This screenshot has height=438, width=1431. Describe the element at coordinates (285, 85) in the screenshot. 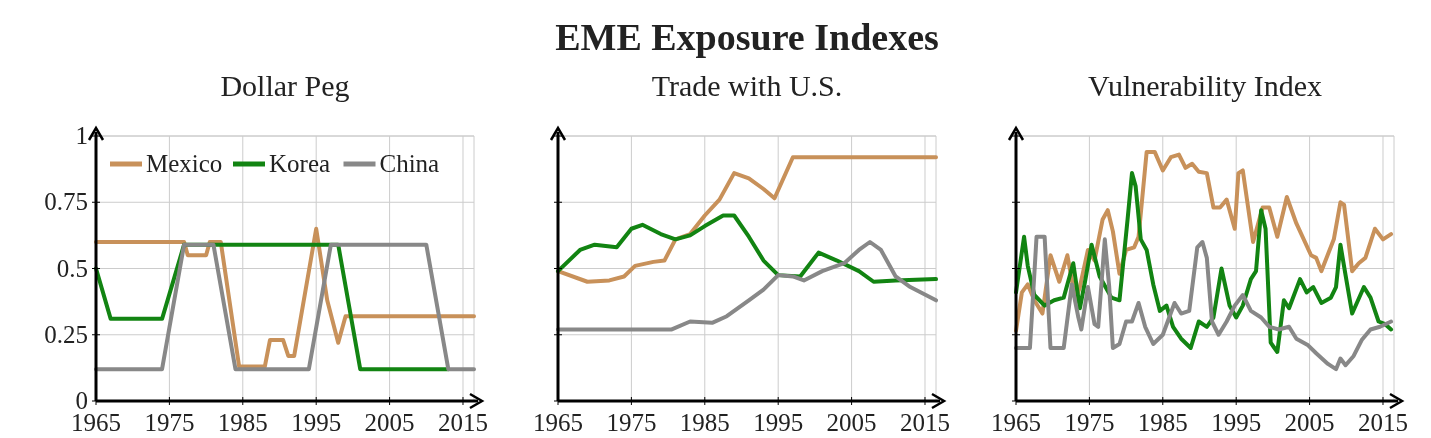

I see `chart-subtitle: Dollar Peg` at that location.